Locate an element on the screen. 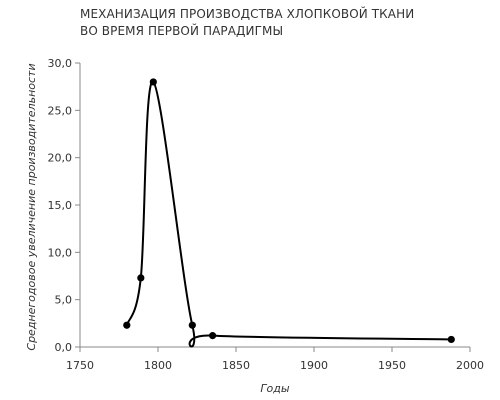 This screenshot has height=400, width=500. y-tick-label: 15,0 is located at coordinates (60, 205).